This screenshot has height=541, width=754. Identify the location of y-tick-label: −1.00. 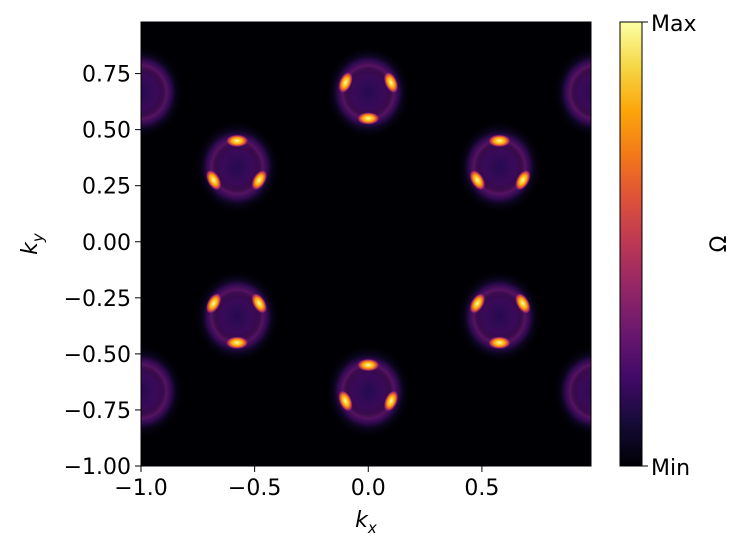
(97, 467).